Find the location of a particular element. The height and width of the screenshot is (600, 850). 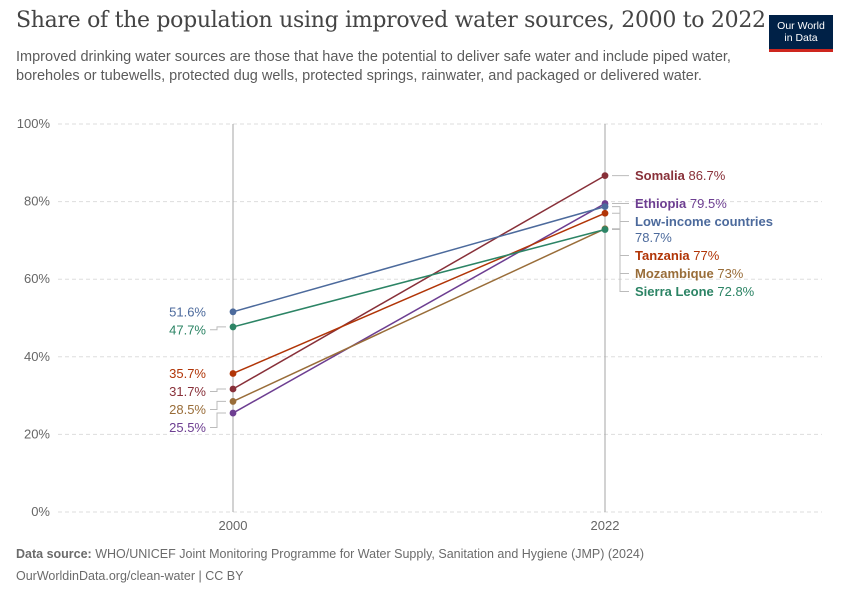

series-name: Mozambique is located at coordinates (674, 273).